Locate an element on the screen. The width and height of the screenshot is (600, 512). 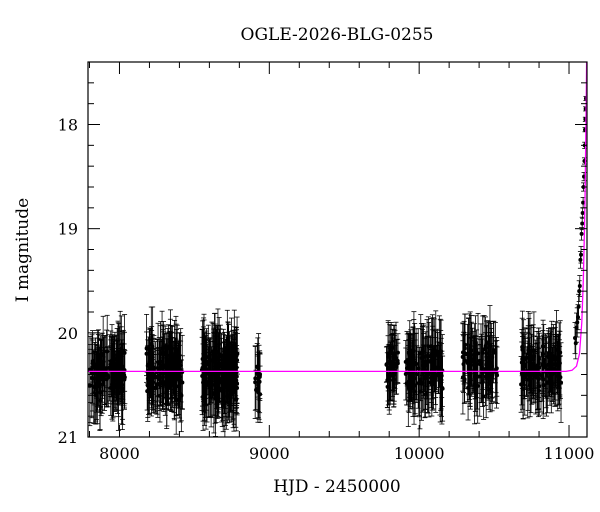
x-tick-label: 11000 is located at coordinates (569, 453).